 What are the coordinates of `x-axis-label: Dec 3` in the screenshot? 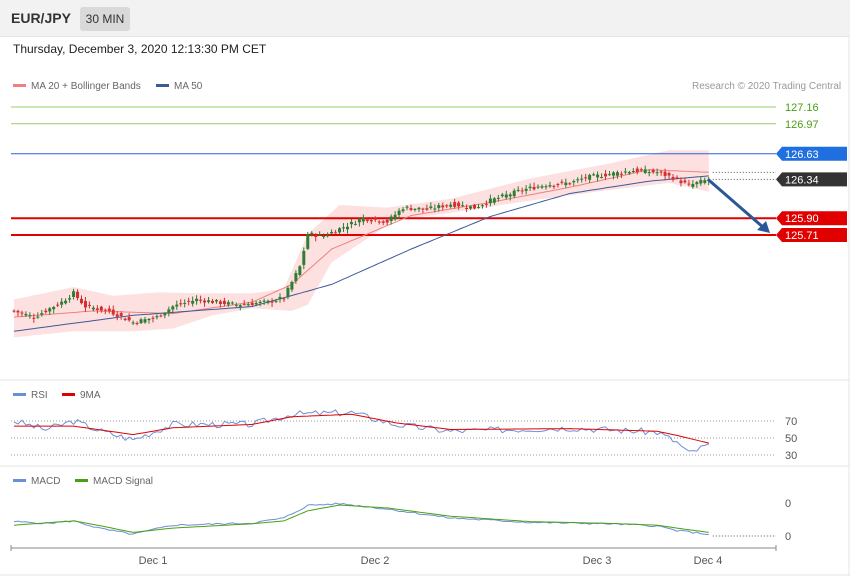 It's located at (597, 561).